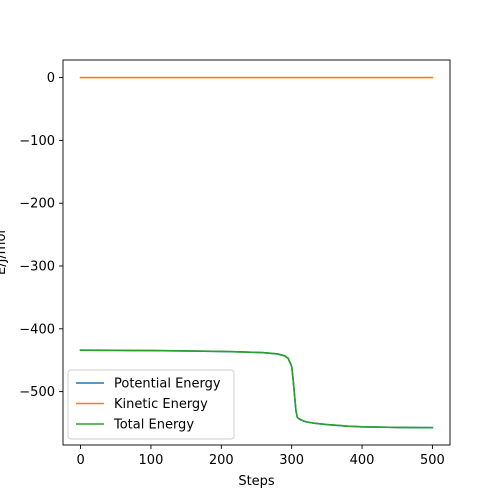 The width and height of the screenshot is (500, 504). What do you see at coordinates (161, 404) in the screenshot?
I see `legend-entry: Kinetic Energy` at bounding box center [161, 404].